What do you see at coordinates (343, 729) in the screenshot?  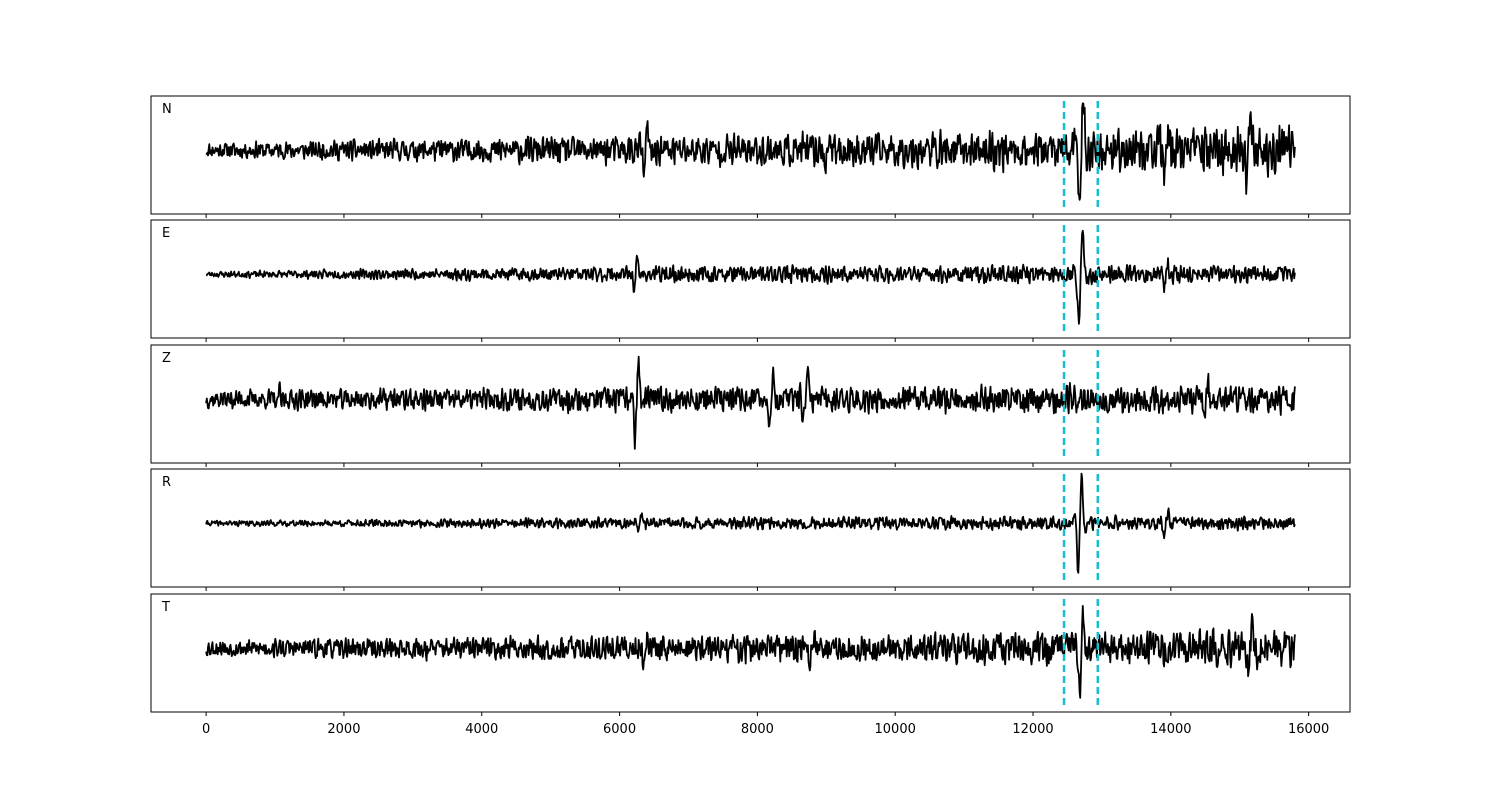 I see `x-tick-label: 2000` at bounding box center [343, 729].